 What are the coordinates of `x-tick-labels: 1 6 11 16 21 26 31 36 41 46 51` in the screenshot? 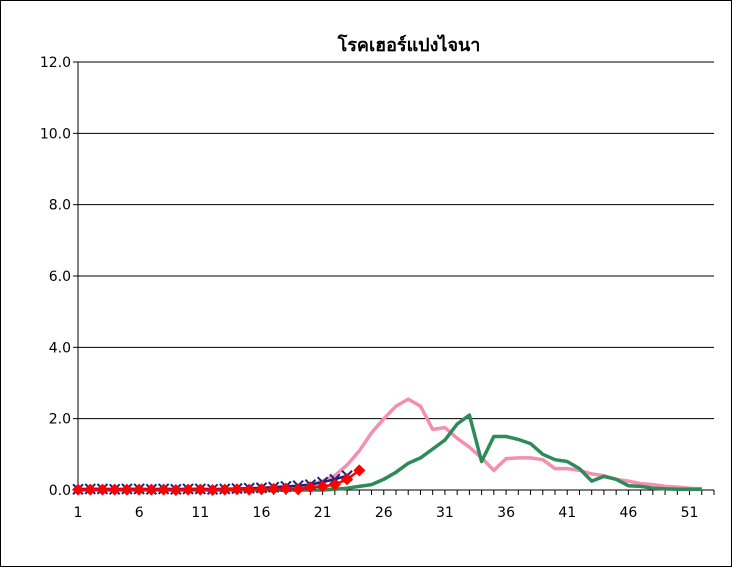 It's located at (386, 513).